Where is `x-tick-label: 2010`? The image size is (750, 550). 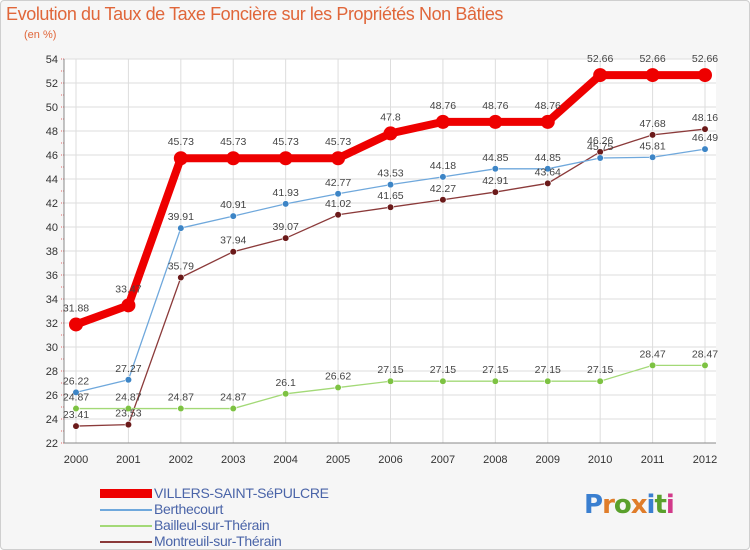
x-tick-label: 2010 is located at coordinates (600, 460).